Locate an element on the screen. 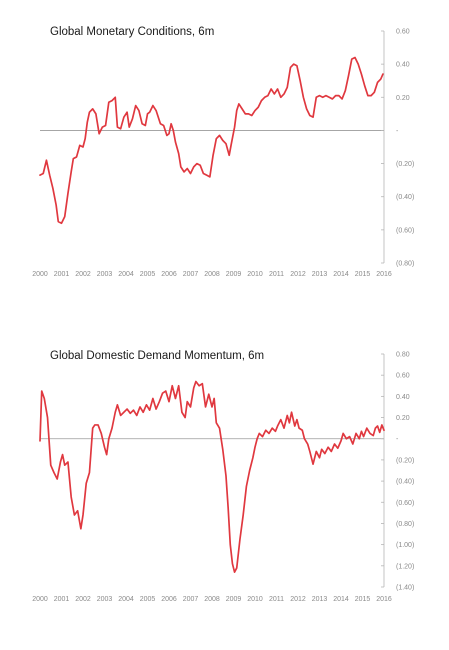 This screenshot has width=449, height=650. y-tick-label: (1.40) is located at coordinates (405, 588).